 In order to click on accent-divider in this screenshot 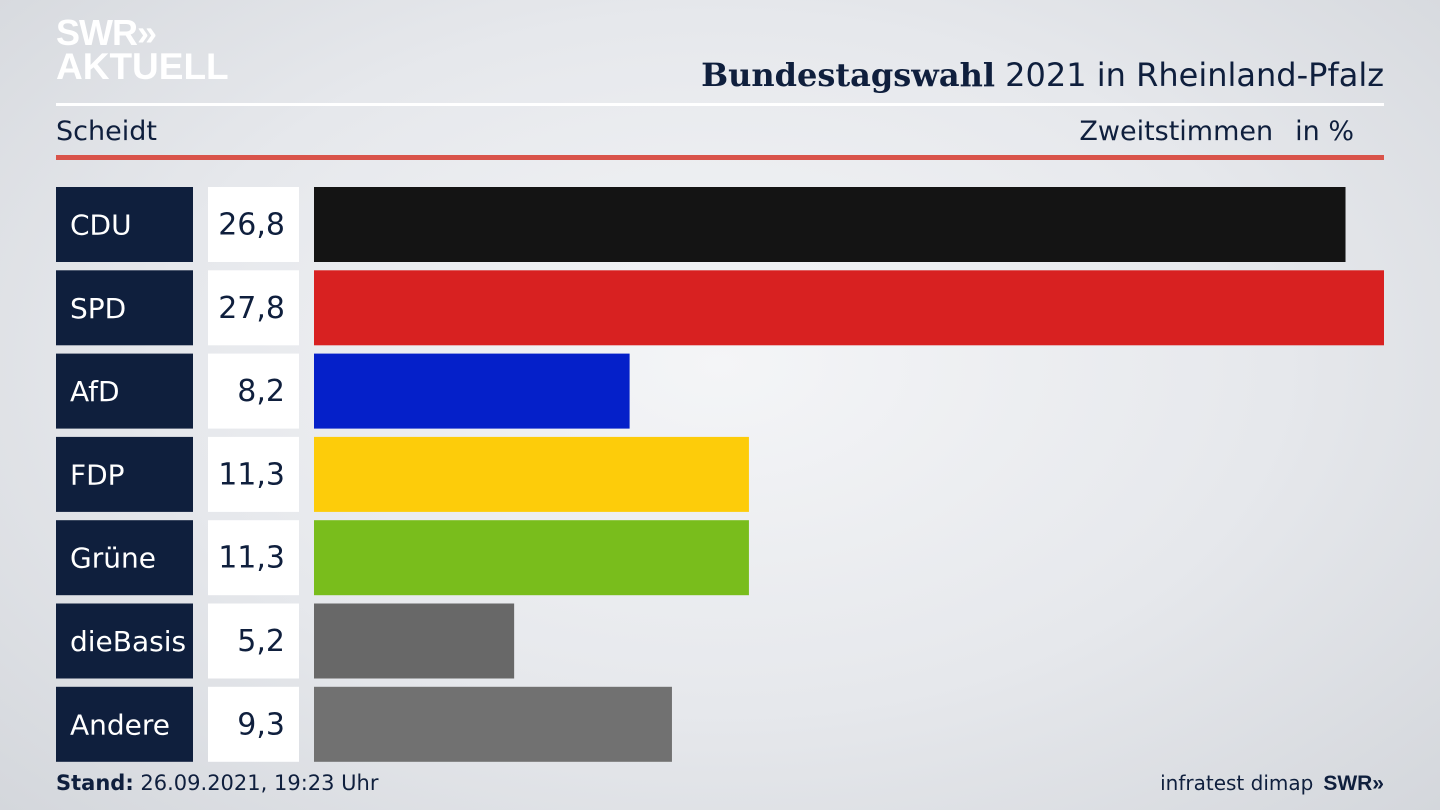, I will do `click(720, 157)`.